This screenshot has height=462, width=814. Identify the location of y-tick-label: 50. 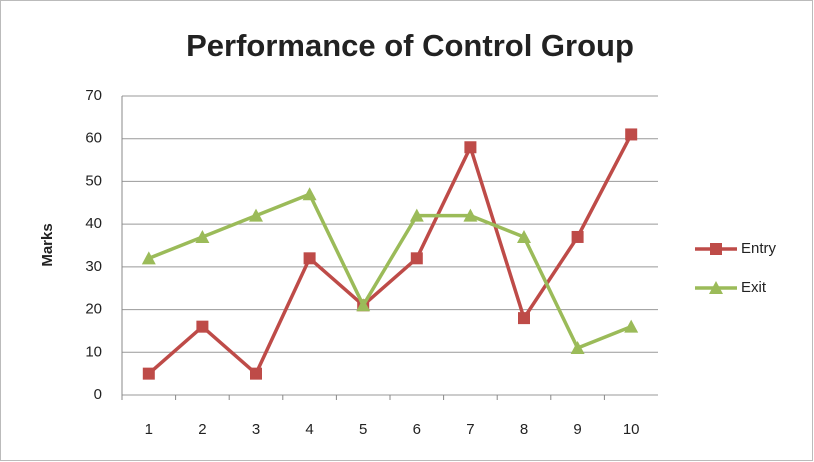
(93, 180).